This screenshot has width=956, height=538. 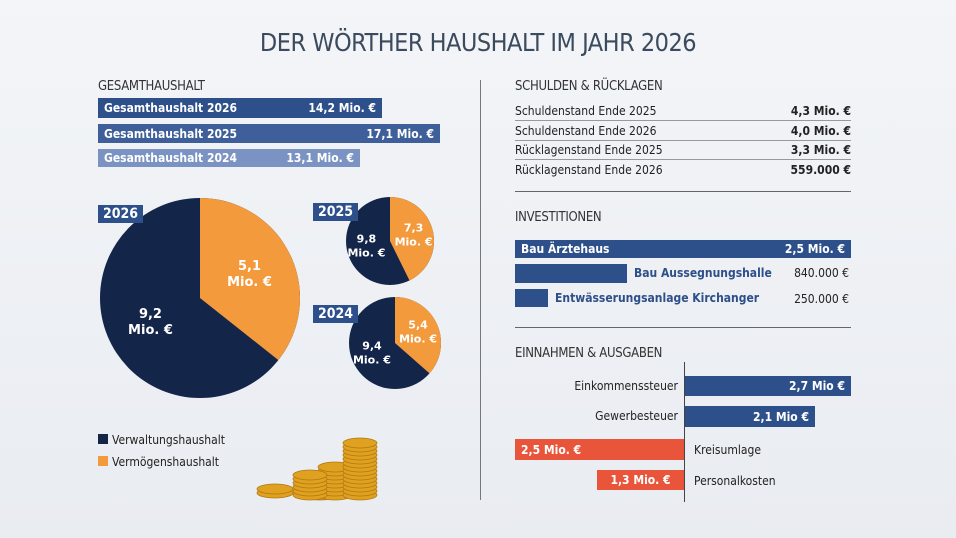 I want to click on bar-label: Personalkosten, so click(x=735, y=481).